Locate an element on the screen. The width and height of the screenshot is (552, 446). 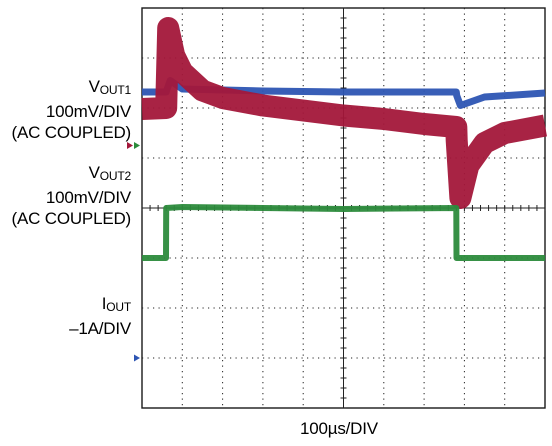
vout1-symbol: V is located at coordinates (94, 86).